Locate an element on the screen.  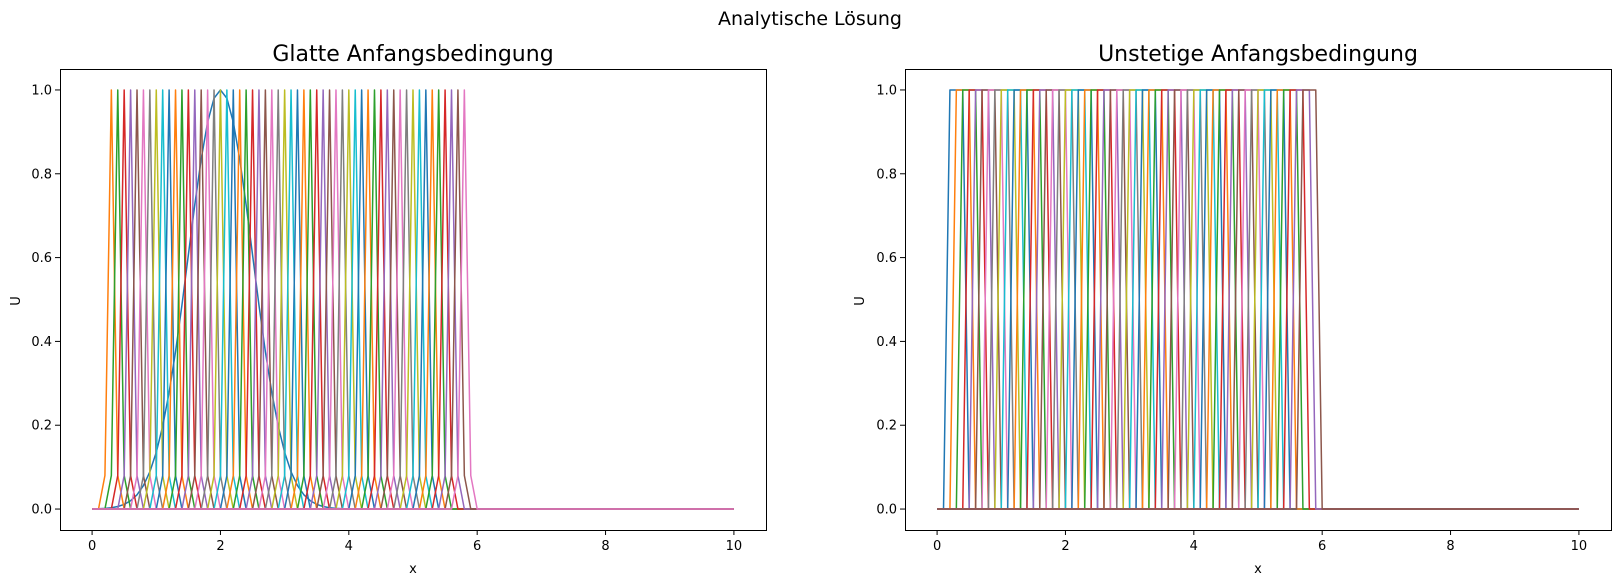
right-chart-x-tick-label: 2 is located at coordinates (1065, 546).